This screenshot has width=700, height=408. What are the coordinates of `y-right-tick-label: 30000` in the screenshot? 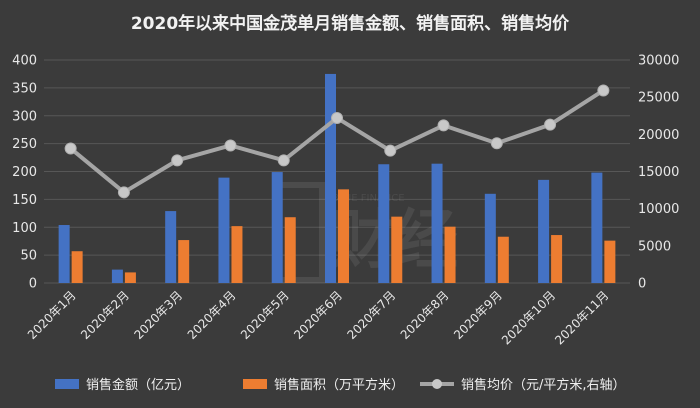 It's located at (658, 61).